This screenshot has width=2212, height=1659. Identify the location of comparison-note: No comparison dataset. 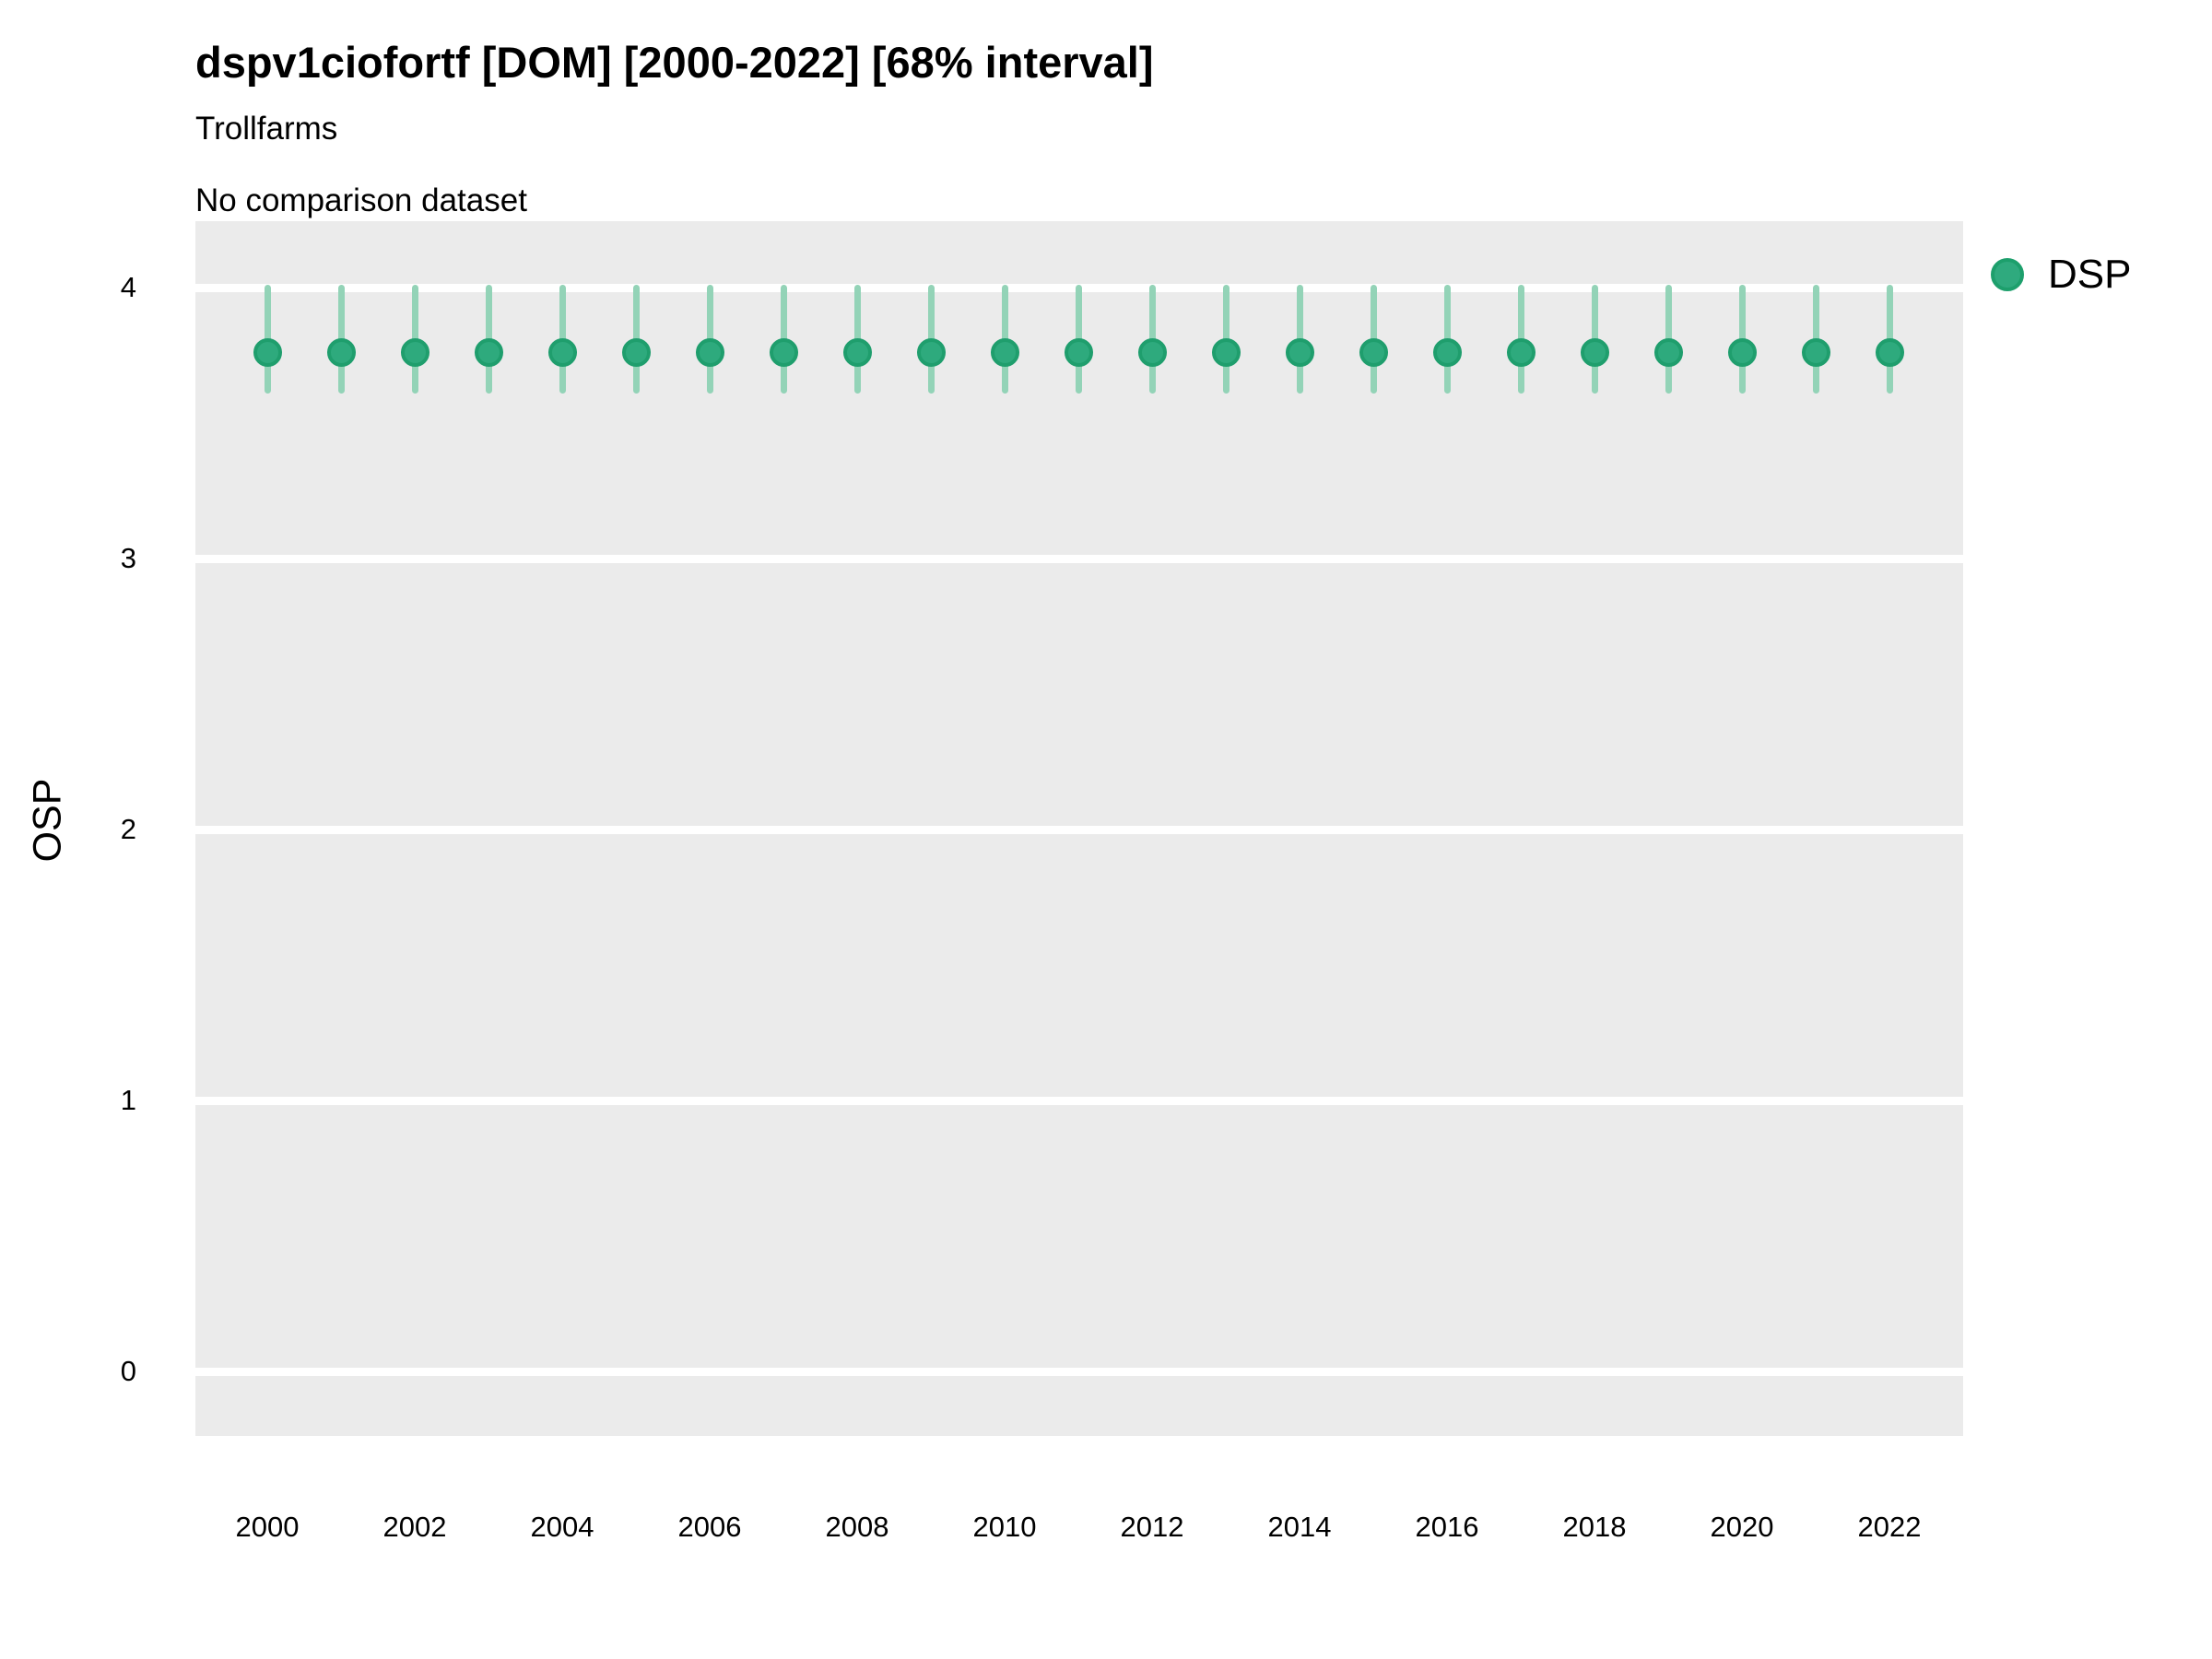
(361, 200).